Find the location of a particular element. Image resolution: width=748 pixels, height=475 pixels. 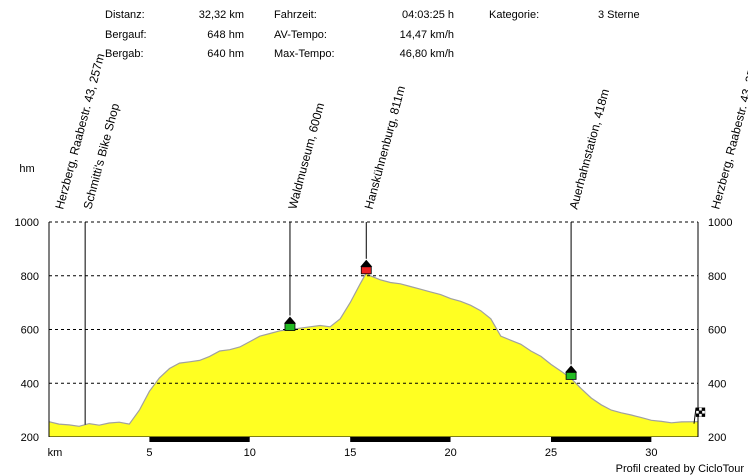

stat-ascent-value: 648 hm is located at coordinates (225, 35).